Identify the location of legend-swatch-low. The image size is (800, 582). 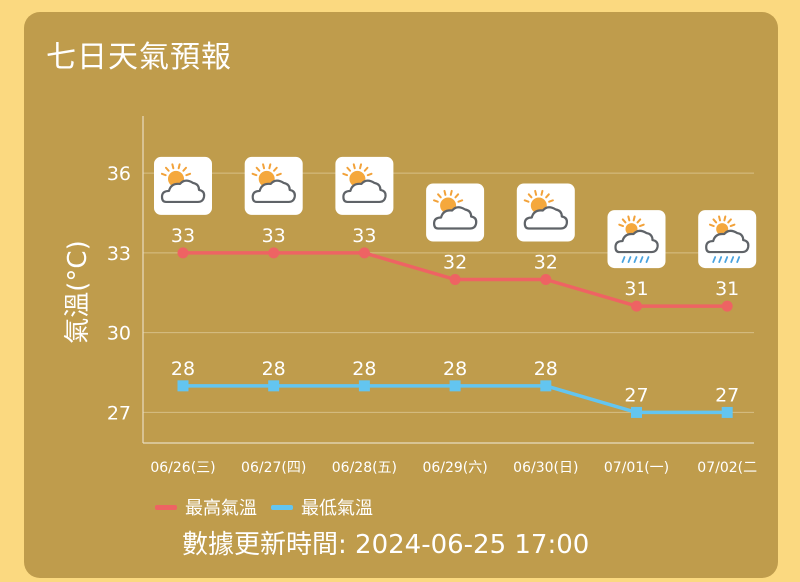
(282, 507).